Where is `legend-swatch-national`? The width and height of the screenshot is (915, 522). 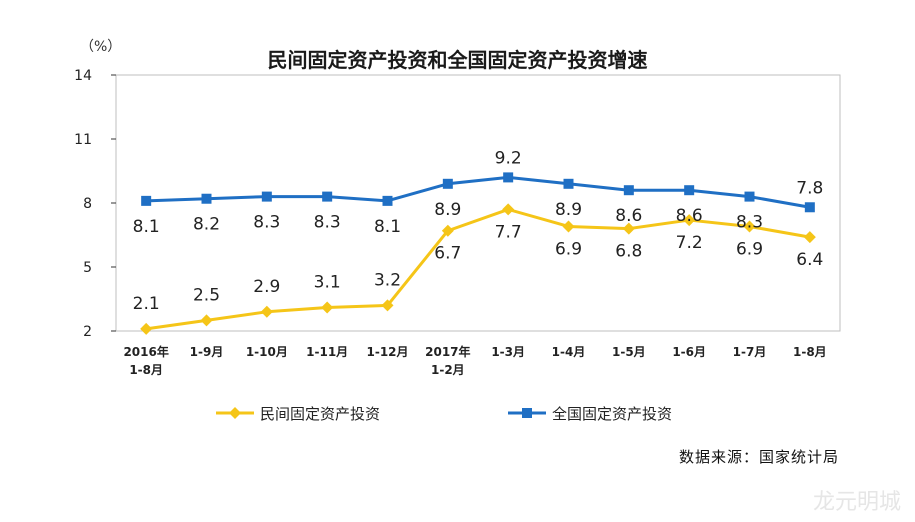
legend-swatch-national is located at coordinates (527, 413).